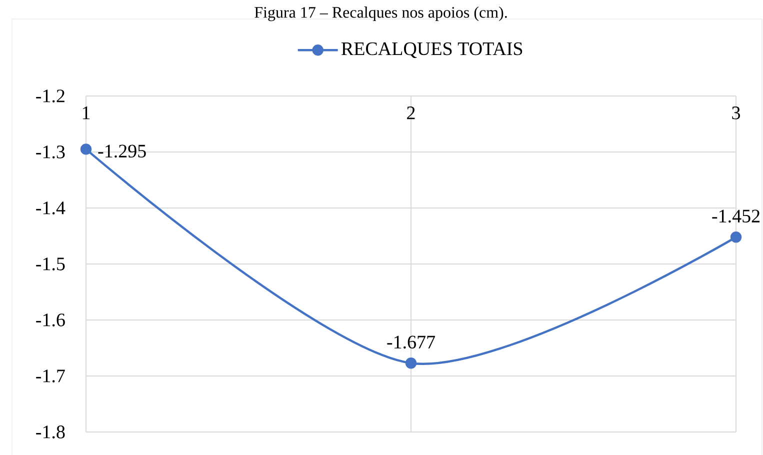 This screenshot has height=455, width=763. Describe the element at coordinates (50, 320) in the screenshot. I see `y-tick-label: -1.6` at that location.